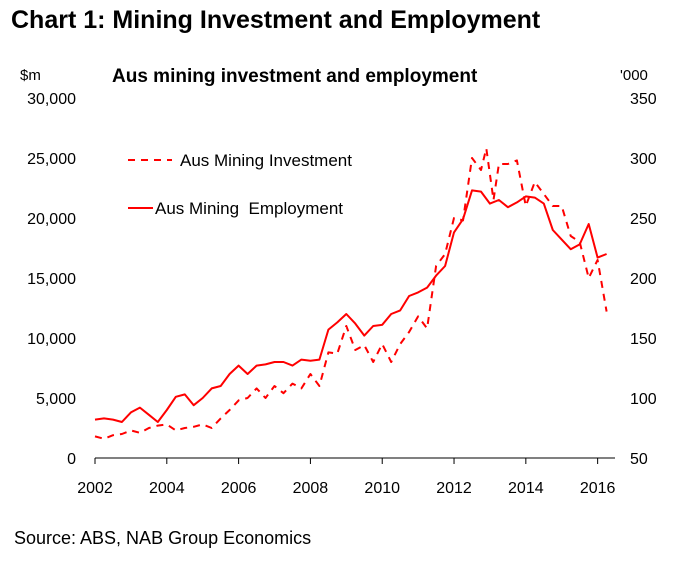  What do you see at coordinates (311, 488) in the screenshot?
I see `x-tick-label: 2008` at bounding box center [311, 488].